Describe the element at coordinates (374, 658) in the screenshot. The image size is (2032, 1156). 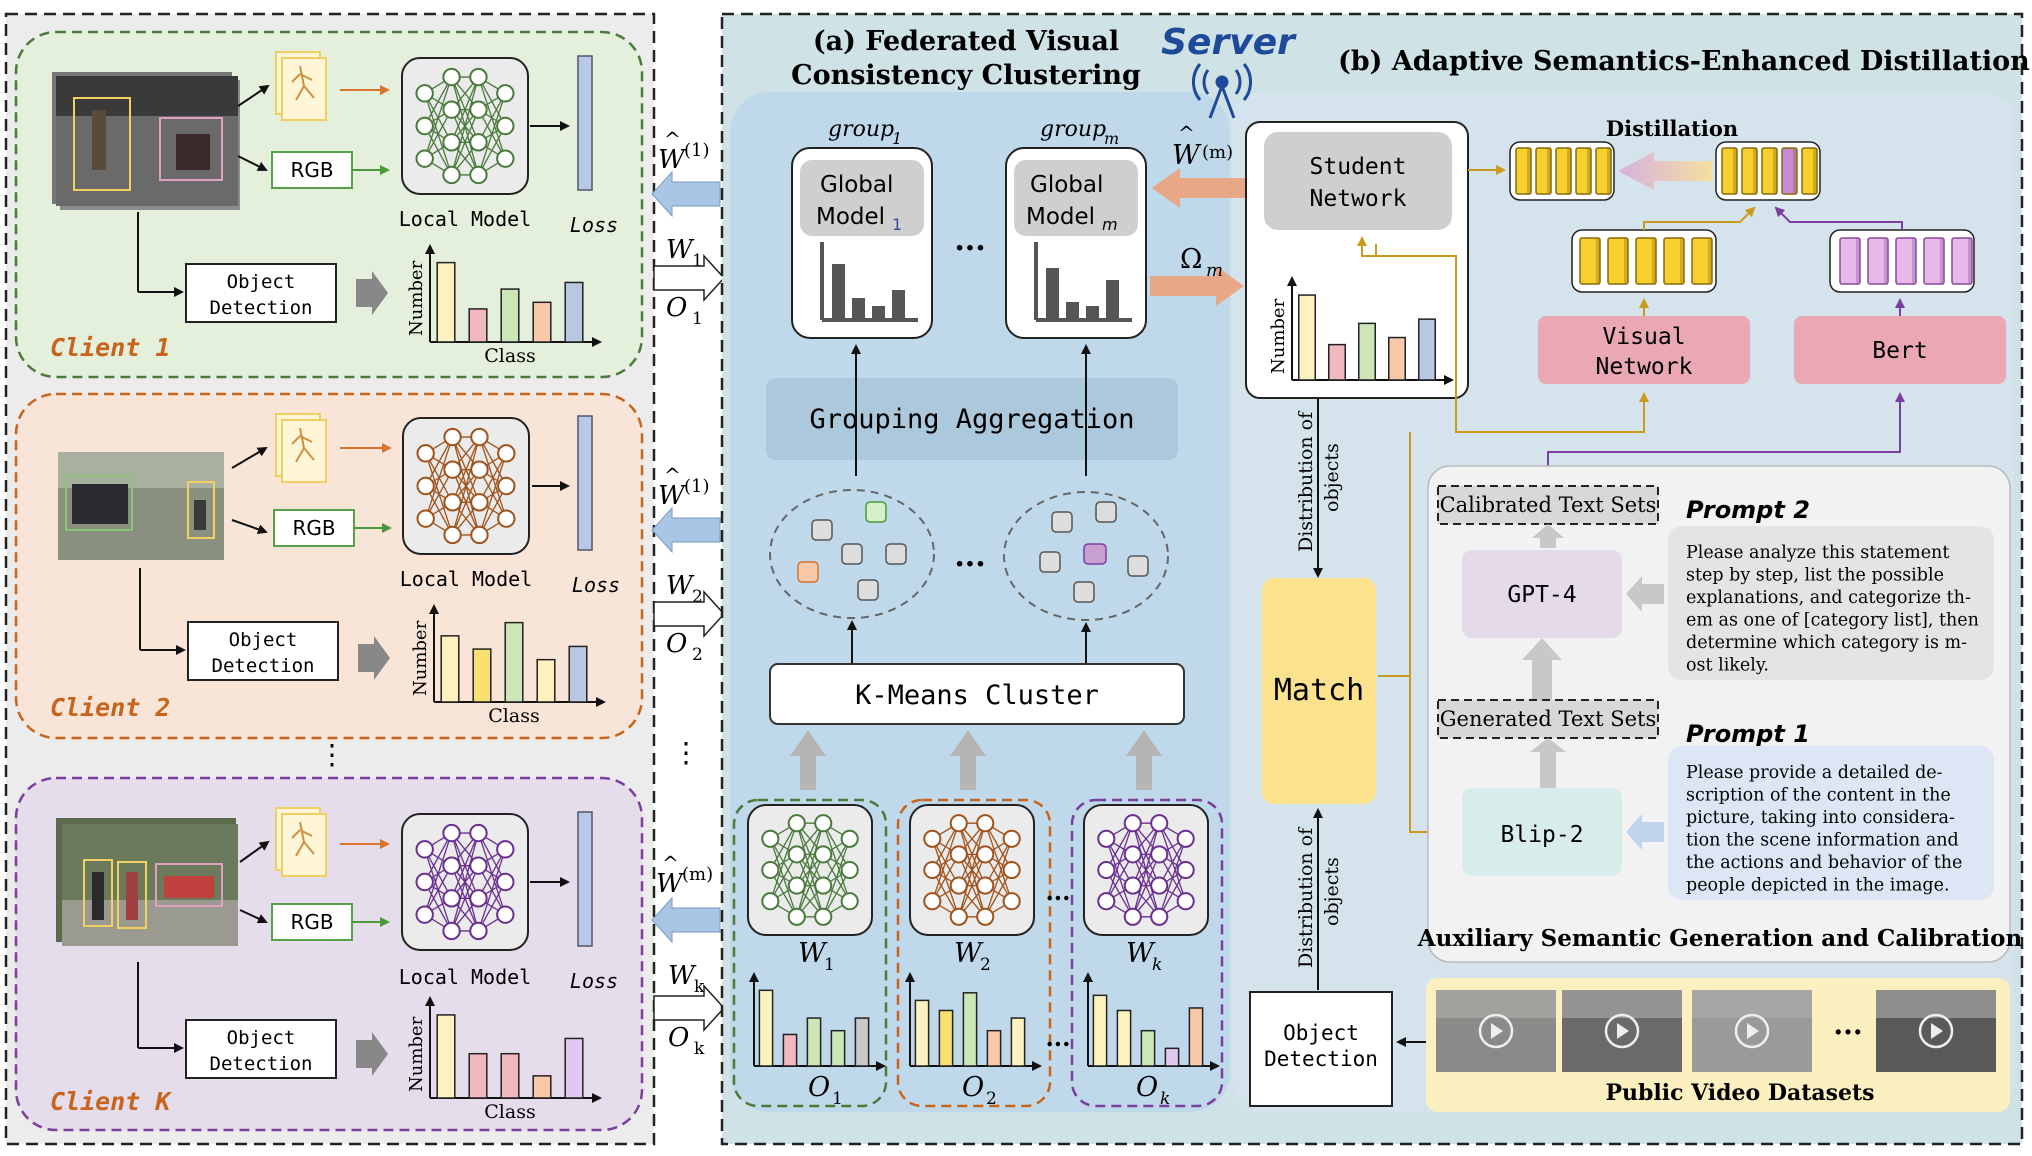
I see `client-2-grey-arrow` at that location.